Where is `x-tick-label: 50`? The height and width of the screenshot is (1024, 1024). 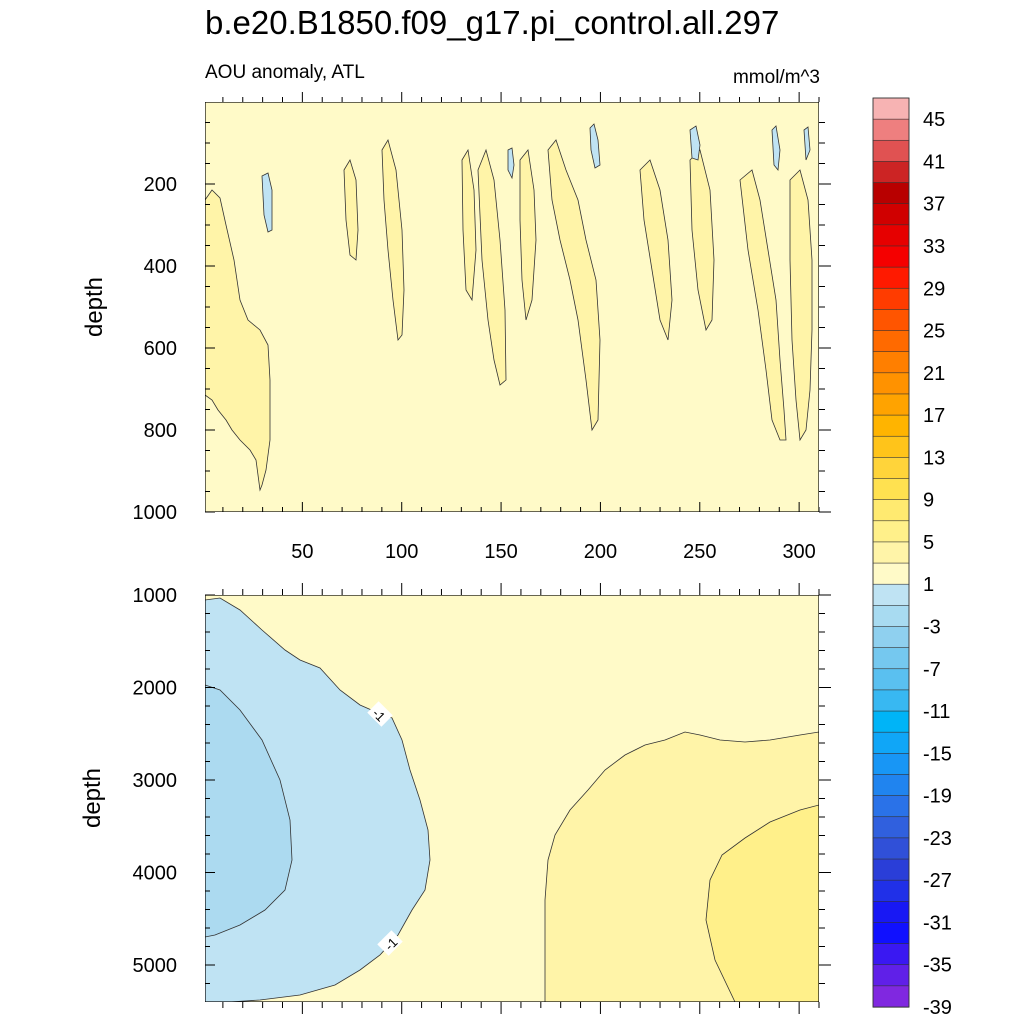 x-tick-label: 50 is located at coordinates (302, 552).